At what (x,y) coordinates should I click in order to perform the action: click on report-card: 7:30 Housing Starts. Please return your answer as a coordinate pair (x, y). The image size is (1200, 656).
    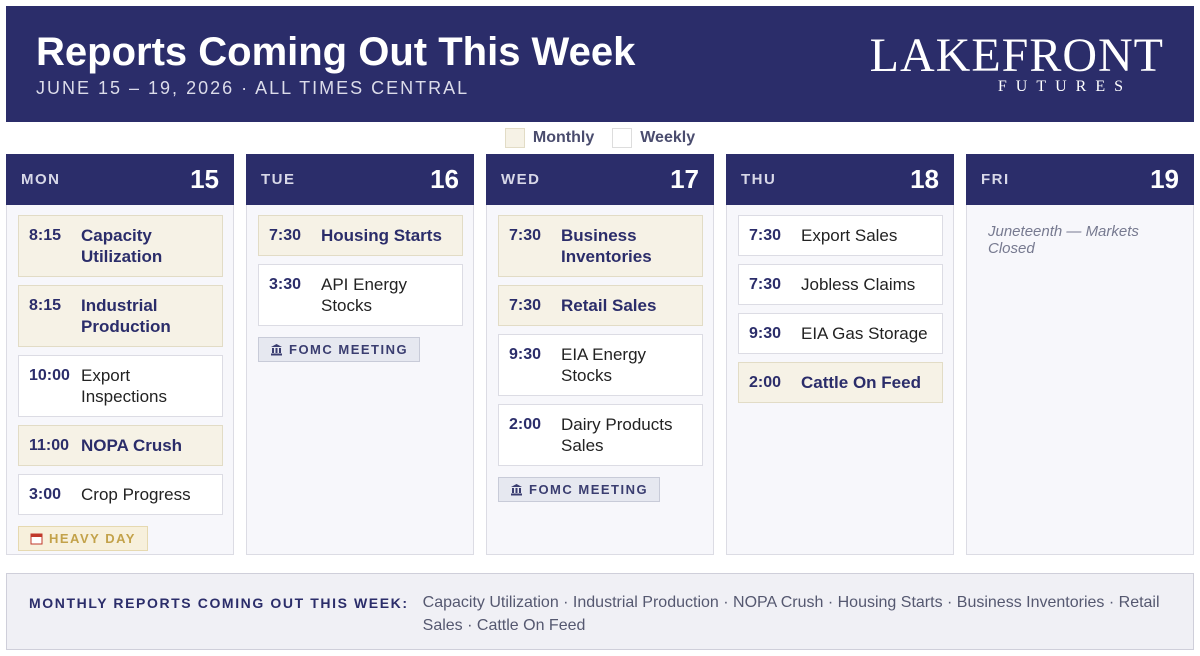
    Looking at the image, I should click on (360, 235).